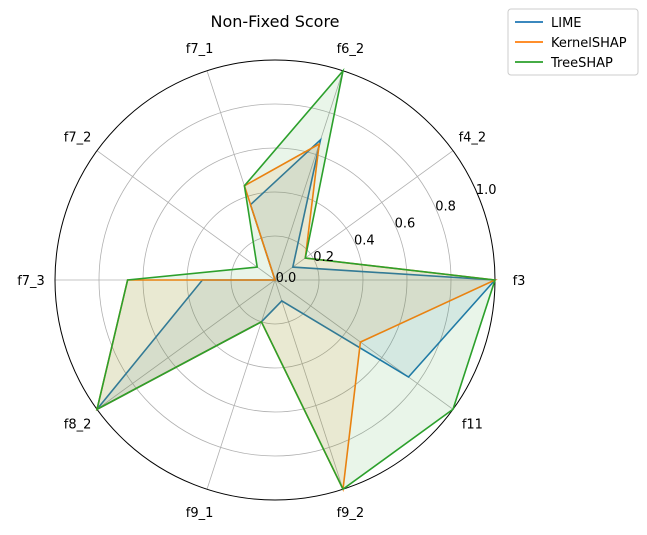 This screenshot has height=535, width=647. I want to click on category-label-f9-1: f9_1, so click(200, 513).